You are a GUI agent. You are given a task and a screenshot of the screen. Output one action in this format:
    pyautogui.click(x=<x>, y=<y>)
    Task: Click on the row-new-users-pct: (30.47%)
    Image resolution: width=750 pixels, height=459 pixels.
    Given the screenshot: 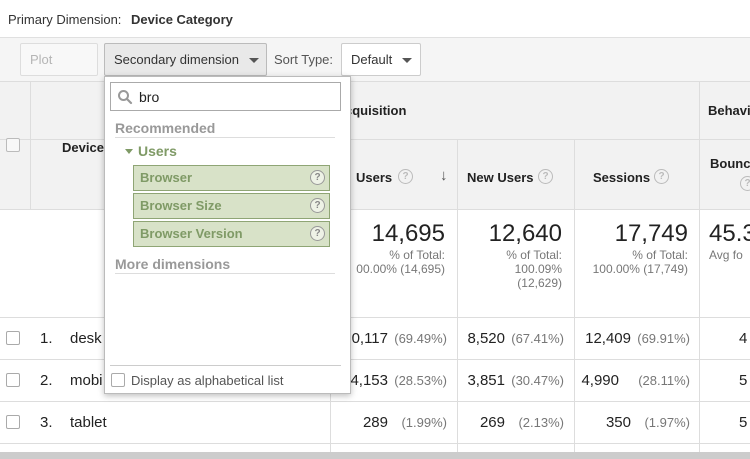 What is the action you would take?
    pyautogui.click(x=537, y=380)
    